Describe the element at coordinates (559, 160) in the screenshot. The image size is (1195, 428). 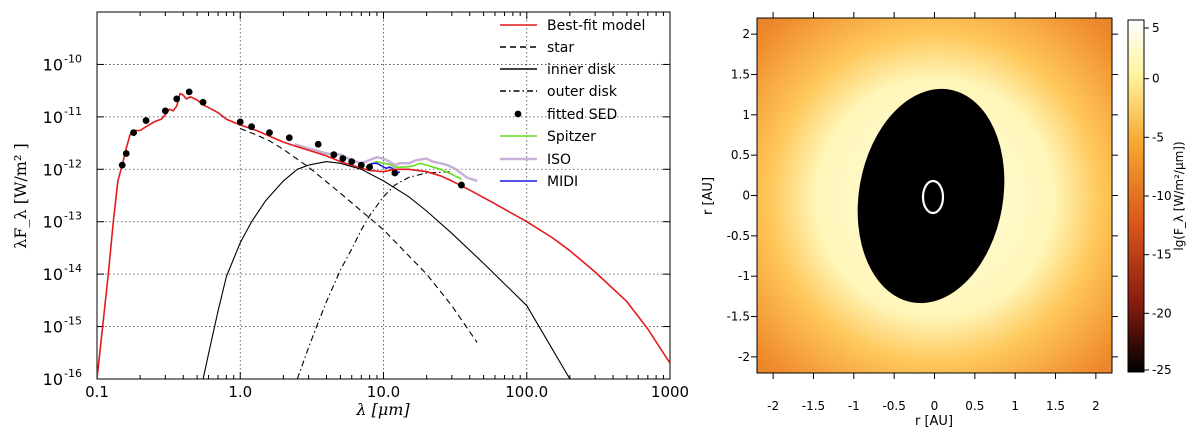
I see `legend-label-iso: ISO` at that location.